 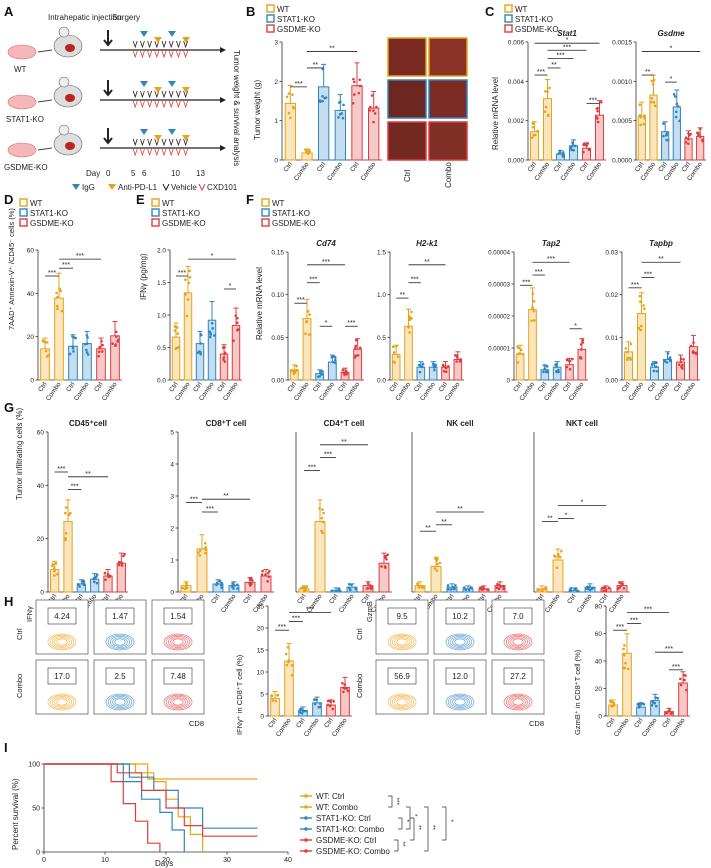 What do you see at coordinates (261, 673) in the screenshot?
I see `y-tick-label: 10` at bounding box center [261, 673].